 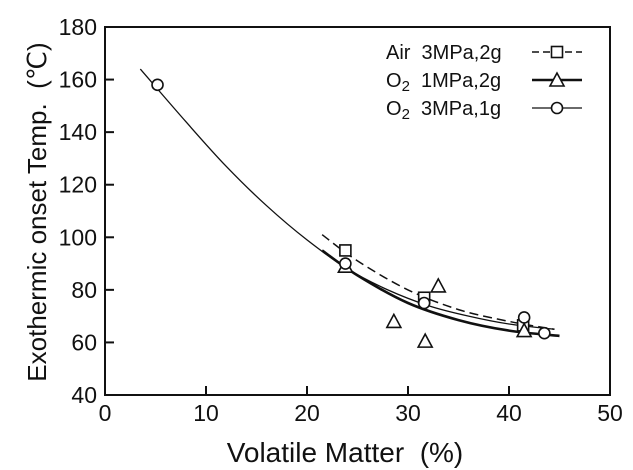 I want to click on fit-curve-square, so click(x=438, y=282).